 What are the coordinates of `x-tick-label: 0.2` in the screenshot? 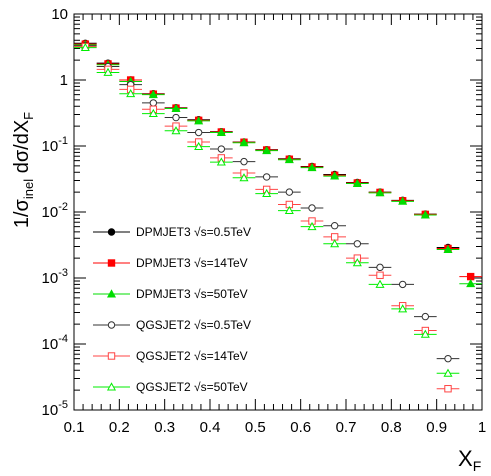 It's located at (119, 427).